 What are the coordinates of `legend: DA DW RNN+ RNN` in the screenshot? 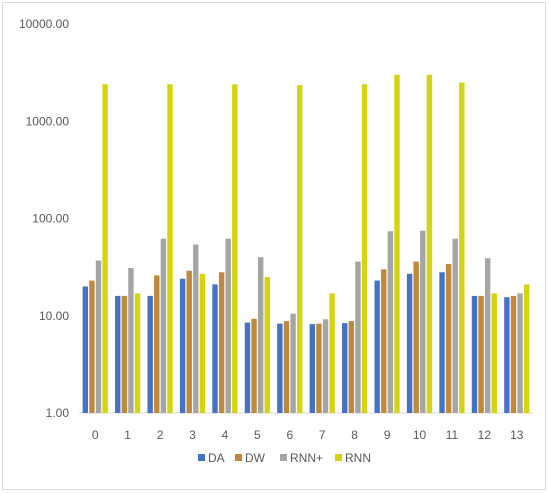 It's located at (284, 458).